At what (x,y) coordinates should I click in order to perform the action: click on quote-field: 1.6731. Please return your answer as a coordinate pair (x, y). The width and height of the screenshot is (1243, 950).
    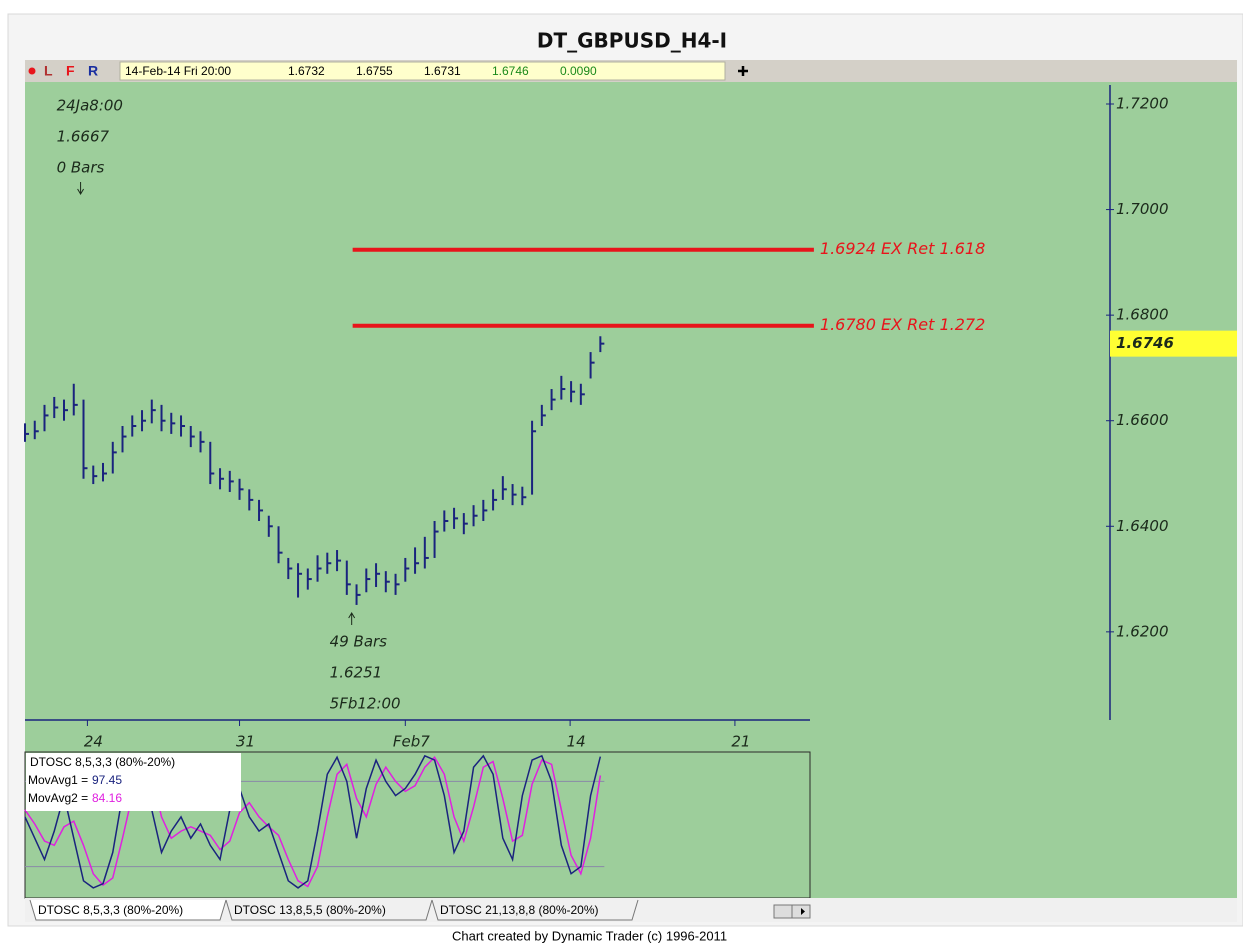
    Looking at the image, I should click on (442, 71).